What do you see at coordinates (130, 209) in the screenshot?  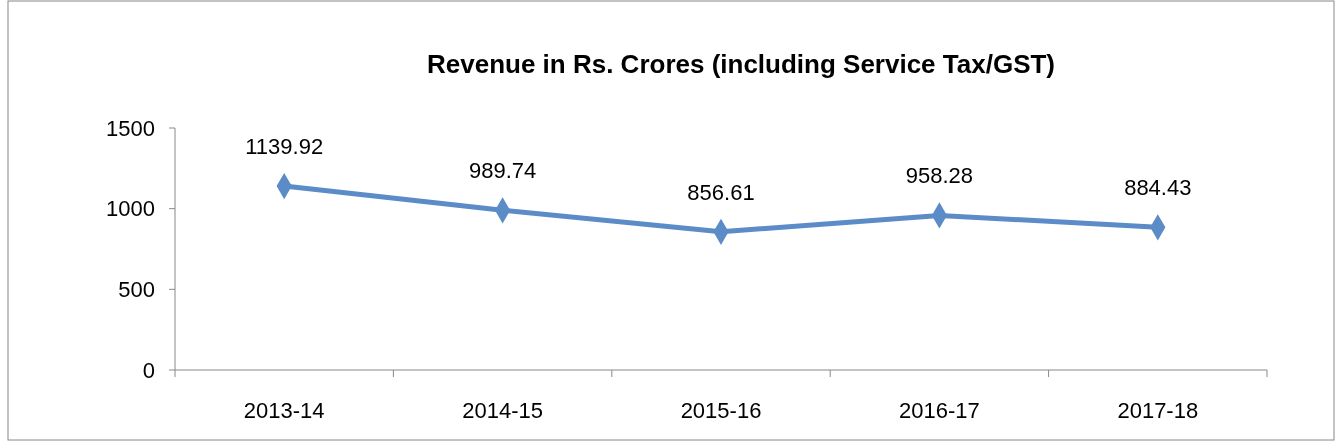 I see `y-tick-label: 1000` at bounding box center [130, 209].